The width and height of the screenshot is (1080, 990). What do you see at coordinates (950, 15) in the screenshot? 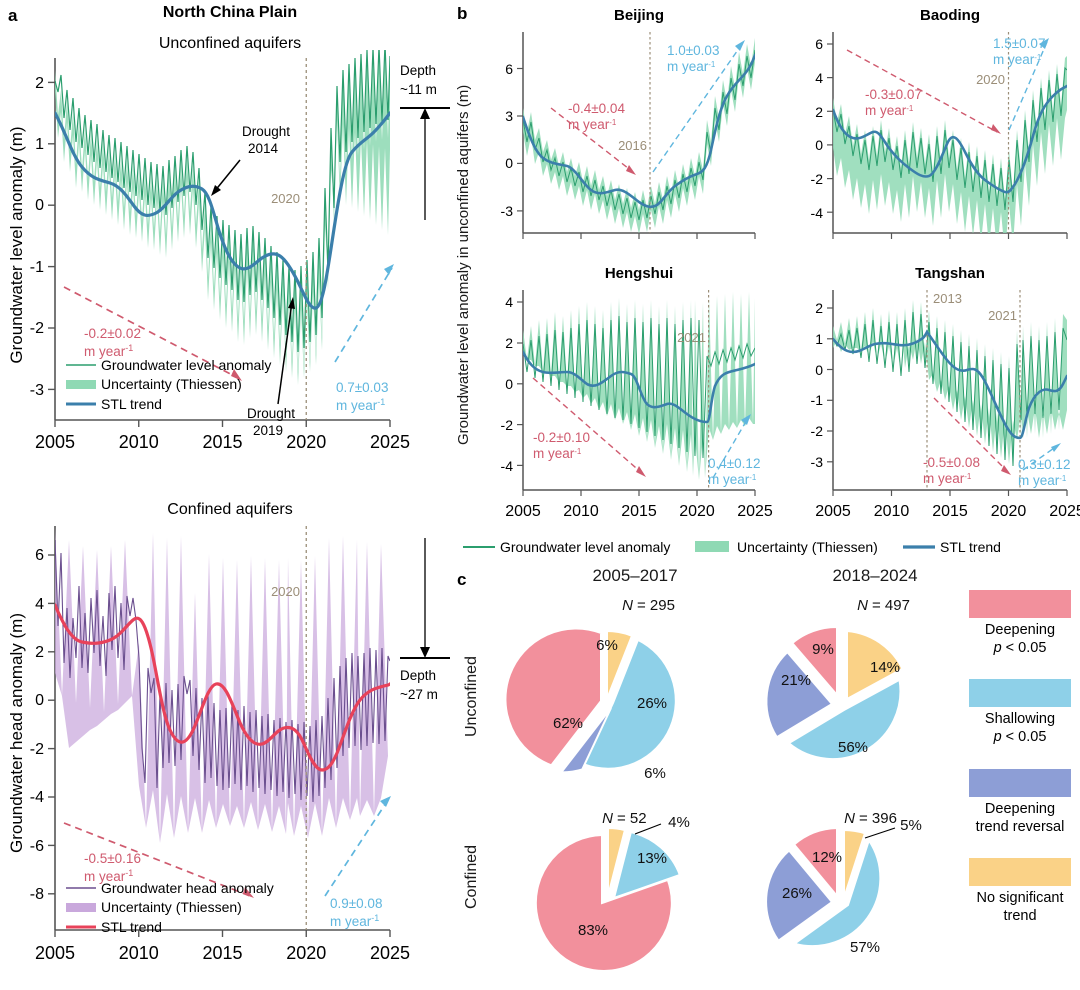
I see `baoding-title: Baoding` at bounding box center [950, 15].